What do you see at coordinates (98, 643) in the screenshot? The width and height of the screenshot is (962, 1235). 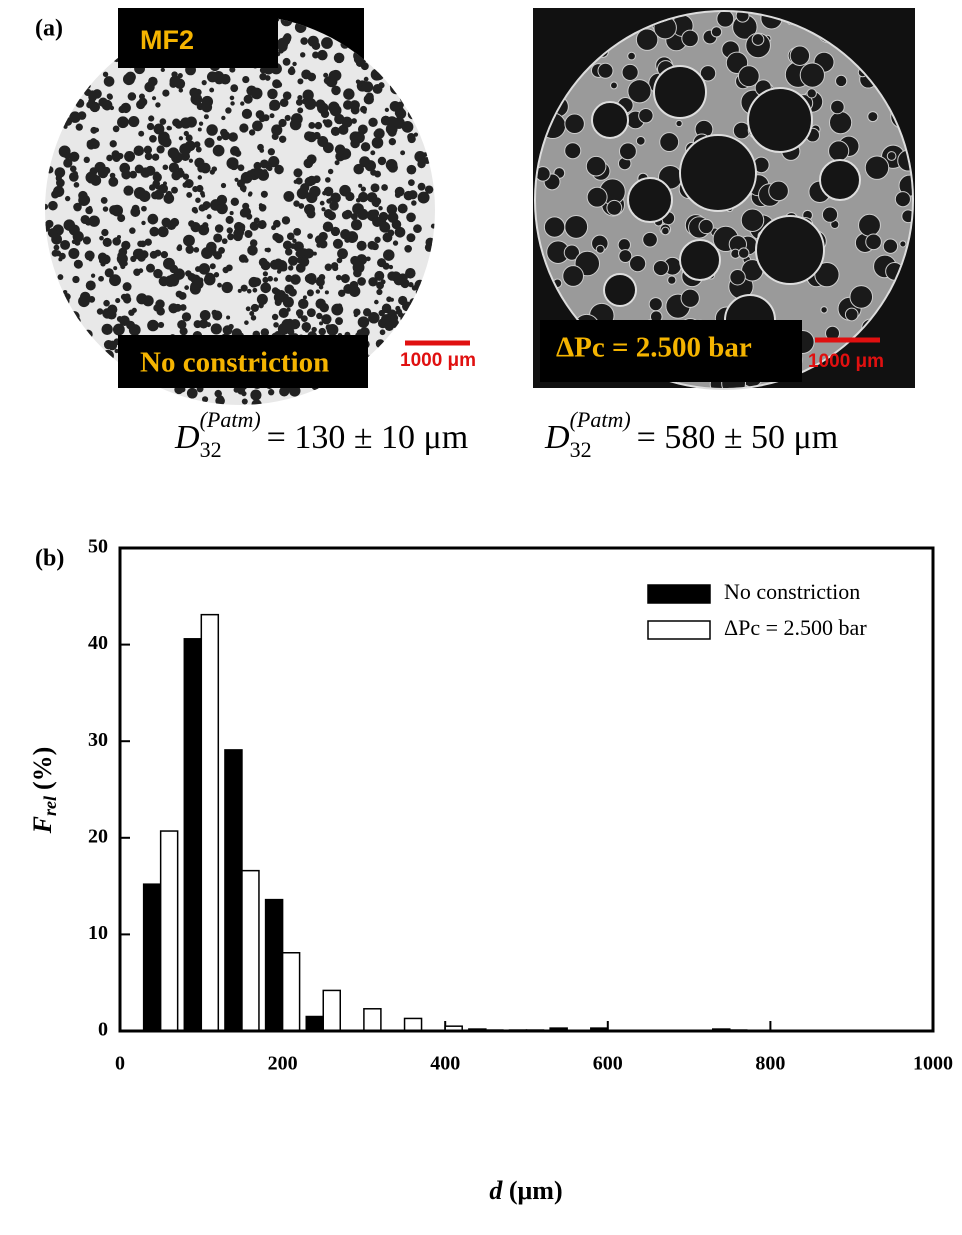 I see `y-tick-label: 40` at bounding box center [98, 643].